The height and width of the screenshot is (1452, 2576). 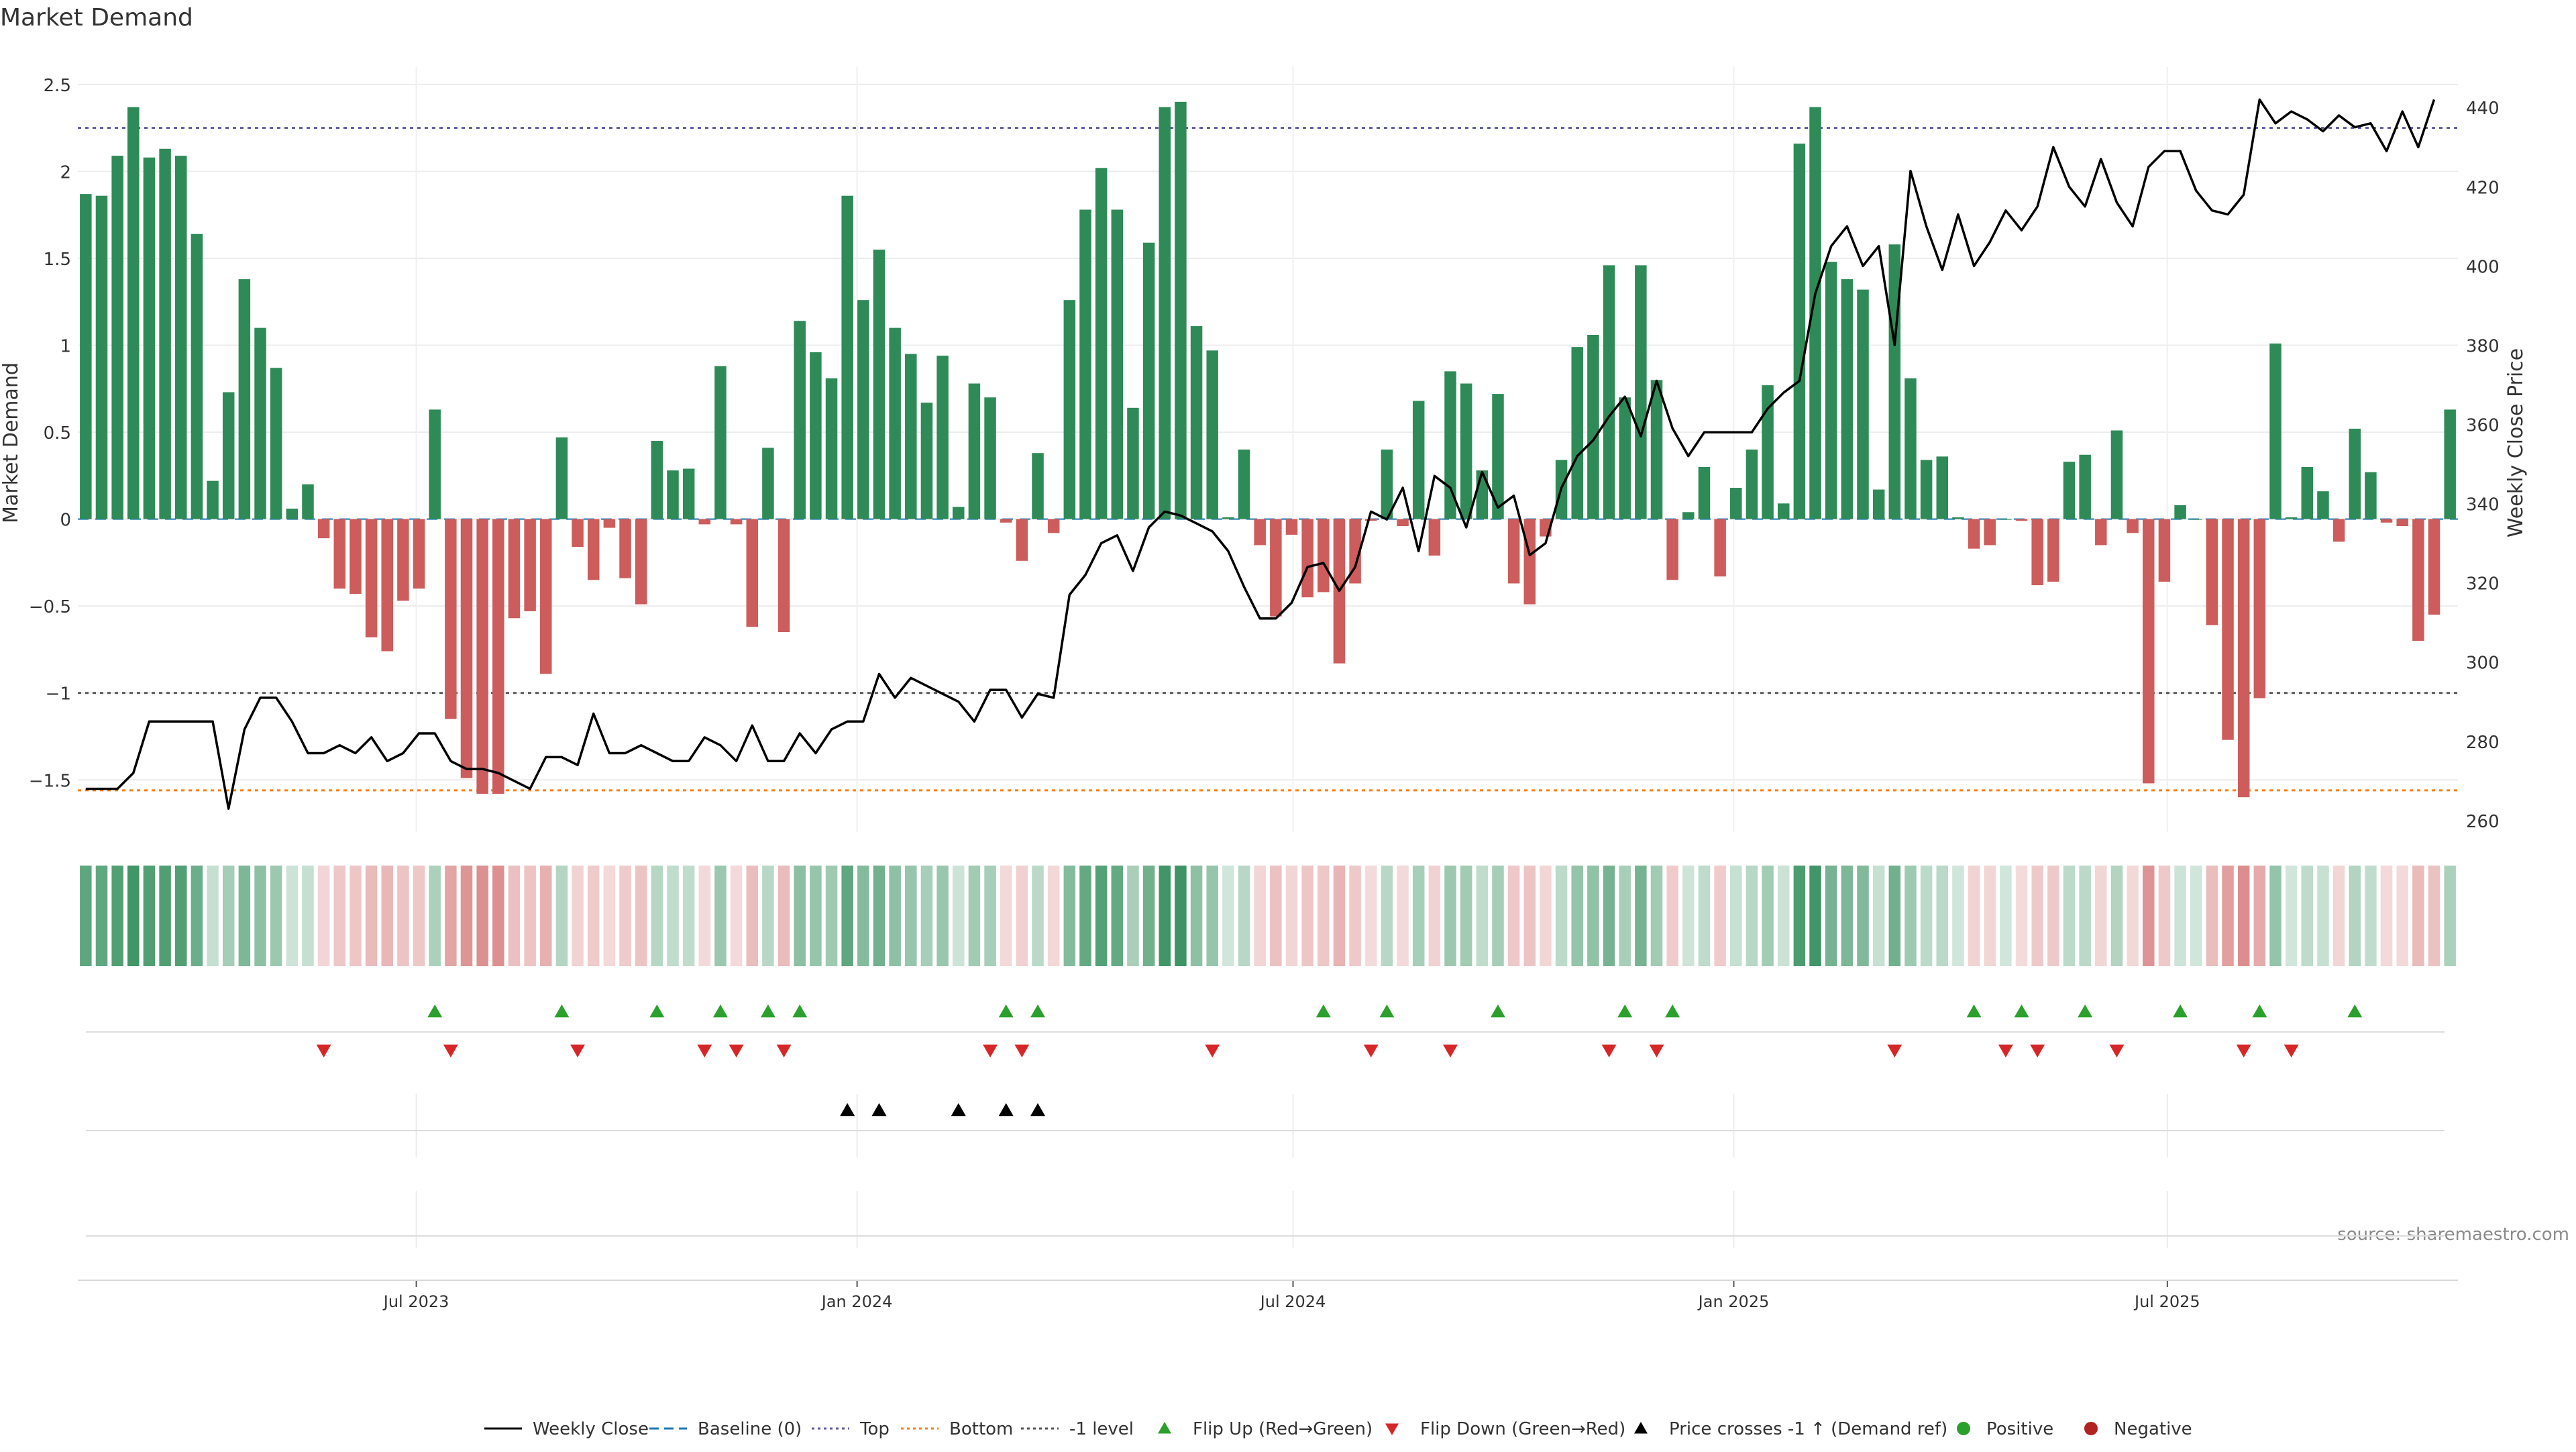 What do you see at coordinates (1077, 1429) in the screenshot?
I see `legend-entry: -1 level` at bounding box center [1077, 1429].